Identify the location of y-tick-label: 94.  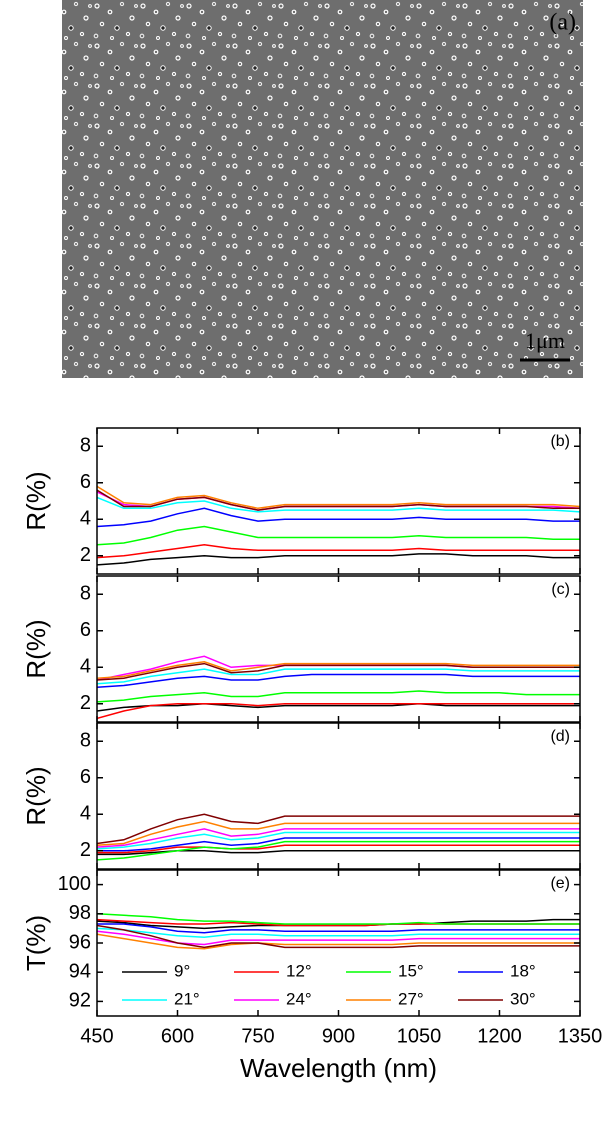
(80, 971).